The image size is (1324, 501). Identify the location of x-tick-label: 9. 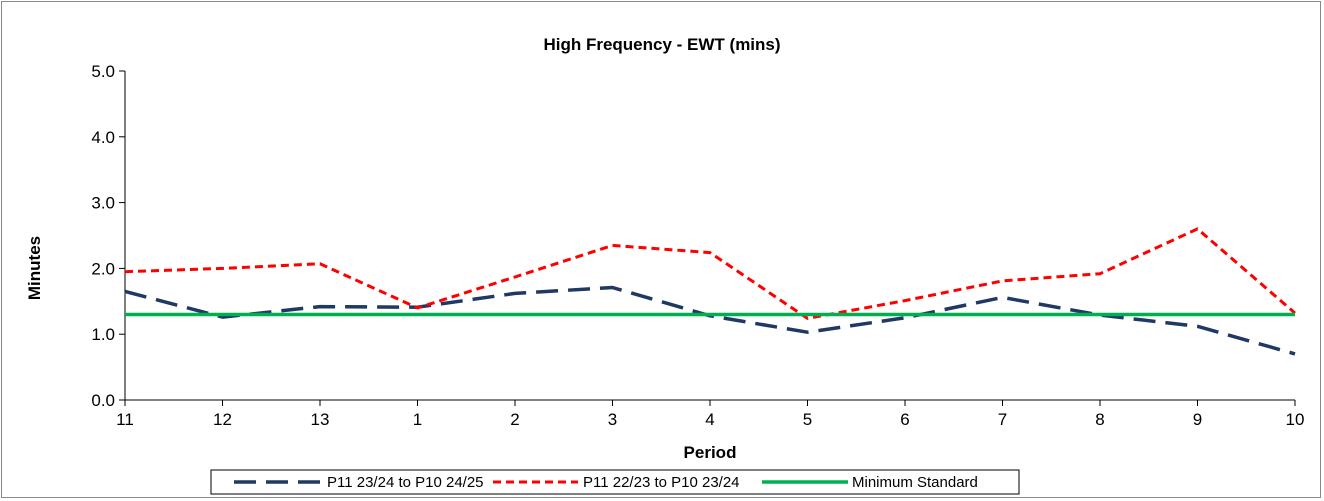
(1197, 419).